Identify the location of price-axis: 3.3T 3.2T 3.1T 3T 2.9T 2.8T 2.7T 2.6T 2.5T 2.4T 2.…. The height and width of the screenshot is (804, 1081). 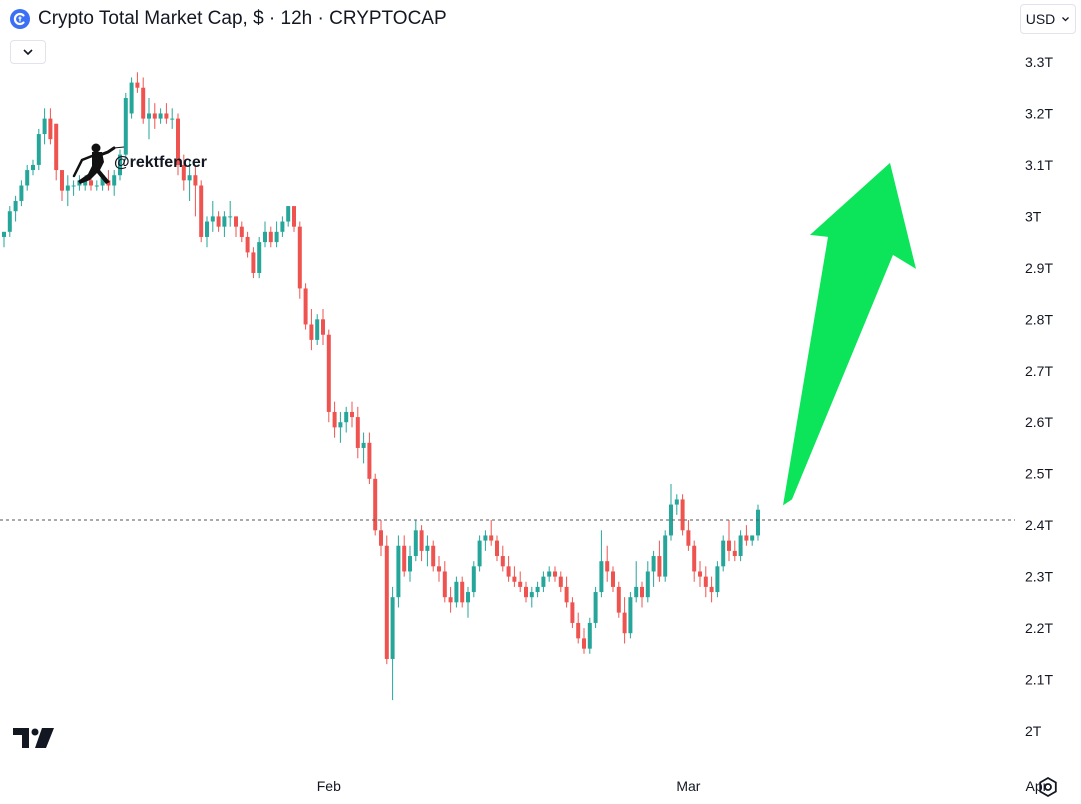
(1039, 396).